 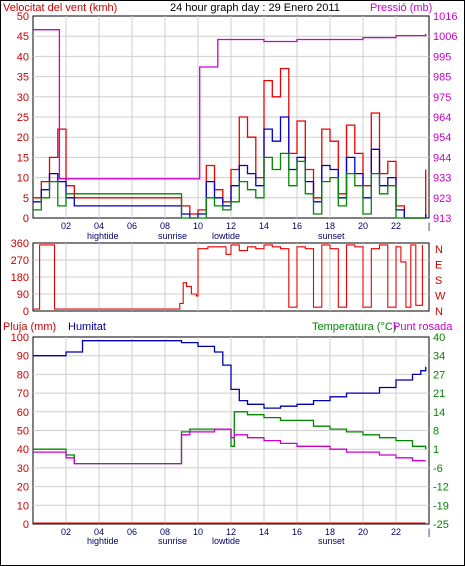 What do you see at coordinates (436, 432) in the screenshot?
I see `y-right-tick-label: 8` at bounding box center [436, 432].